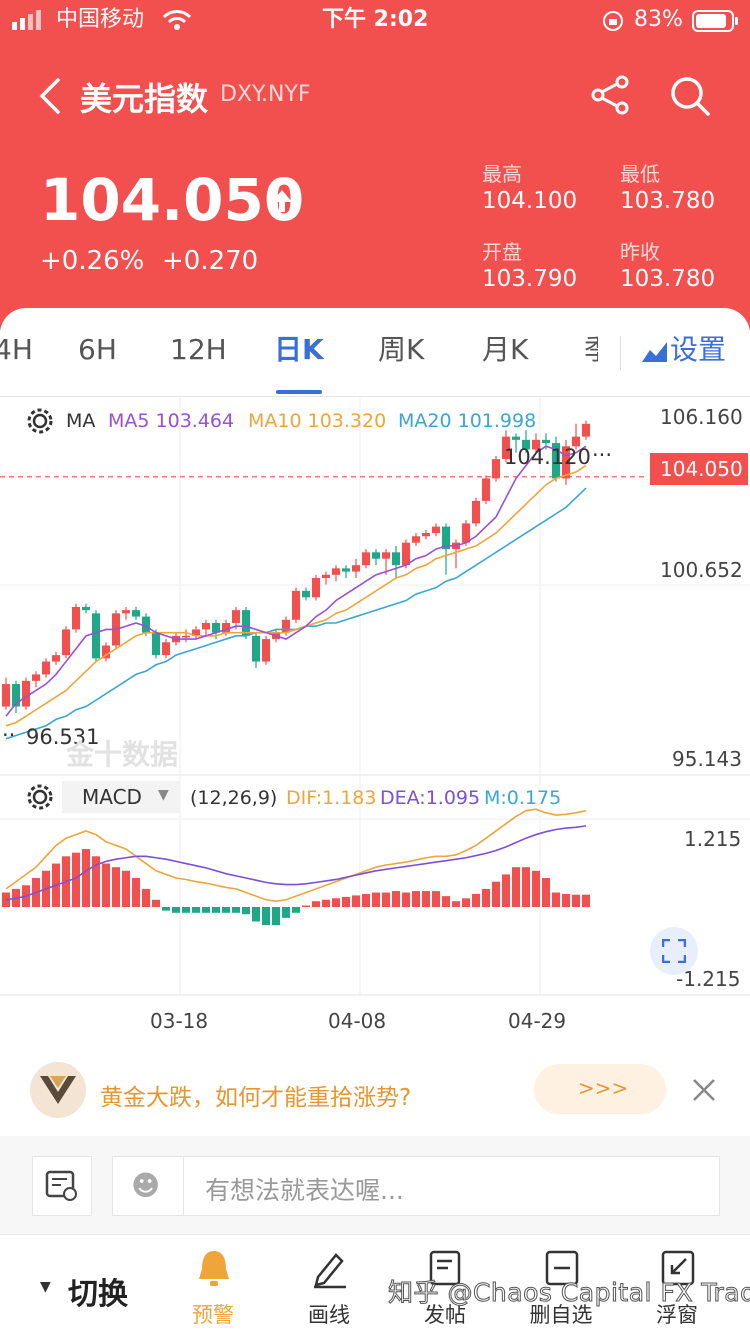  I want to click on fullscreen-button, so click(674, 951).